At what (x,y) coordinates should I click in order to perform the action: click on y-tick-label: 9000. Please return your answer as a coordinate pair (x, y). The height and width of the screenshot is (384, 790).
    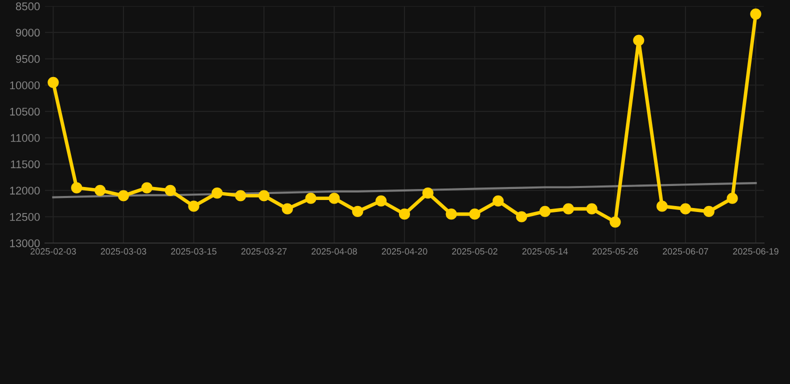
    Looking at the image, I should click on (28, 32).